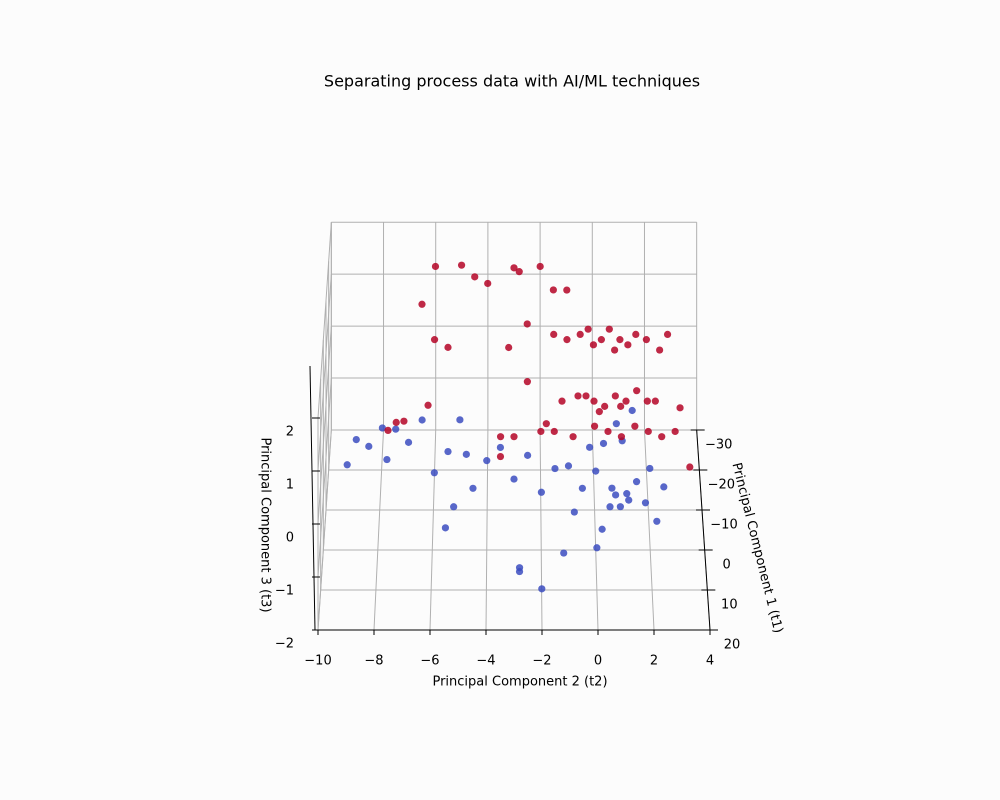 This screenshot has height=800, width=1000. What do you see at coordinates (598, 661) in the screenshot?
I see `x-tick-label: 0` at bounding box center [598, 661].